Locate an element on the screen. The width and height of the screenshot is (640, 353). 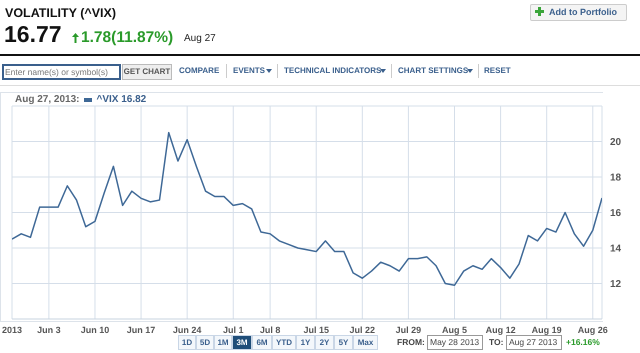
x-tick-label: Jun 10 is located at coordinates (95, 330).